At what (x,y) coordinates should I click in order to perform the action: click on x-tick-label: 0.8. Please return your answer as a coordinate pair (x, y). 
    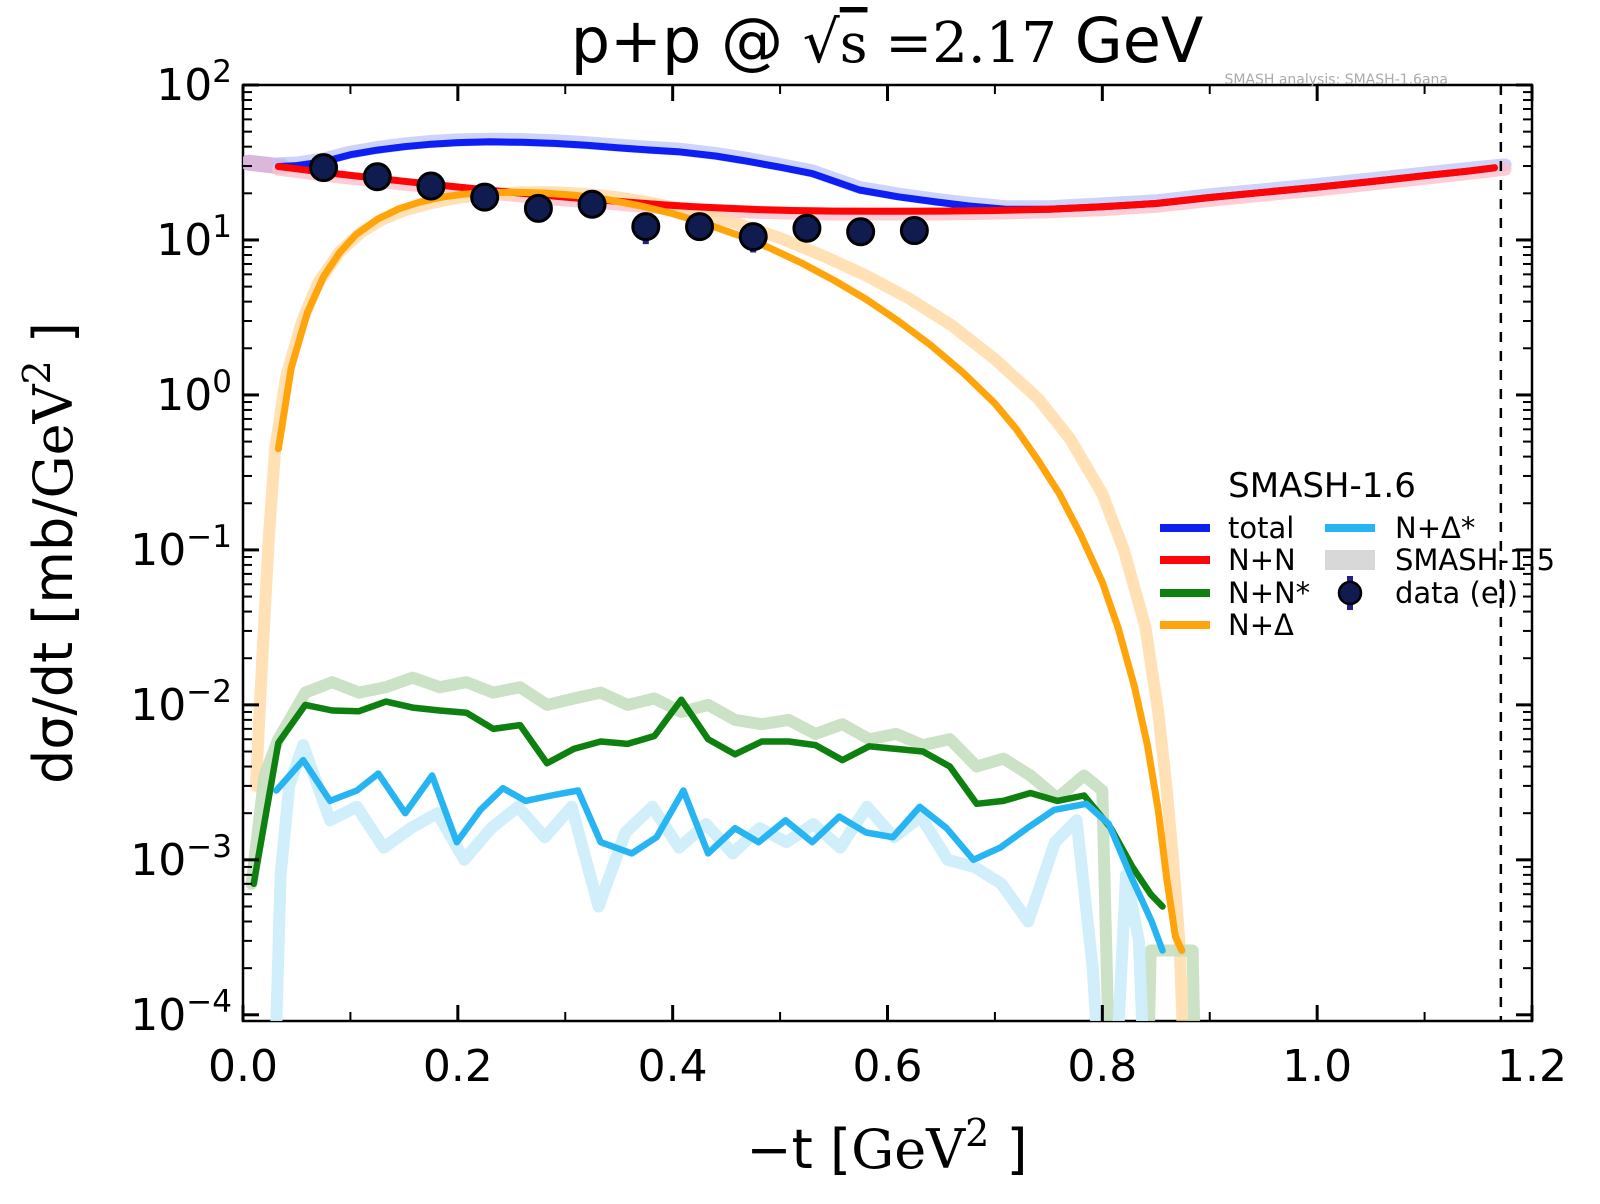
    Looking at the image, I should click on (1102, 1066).